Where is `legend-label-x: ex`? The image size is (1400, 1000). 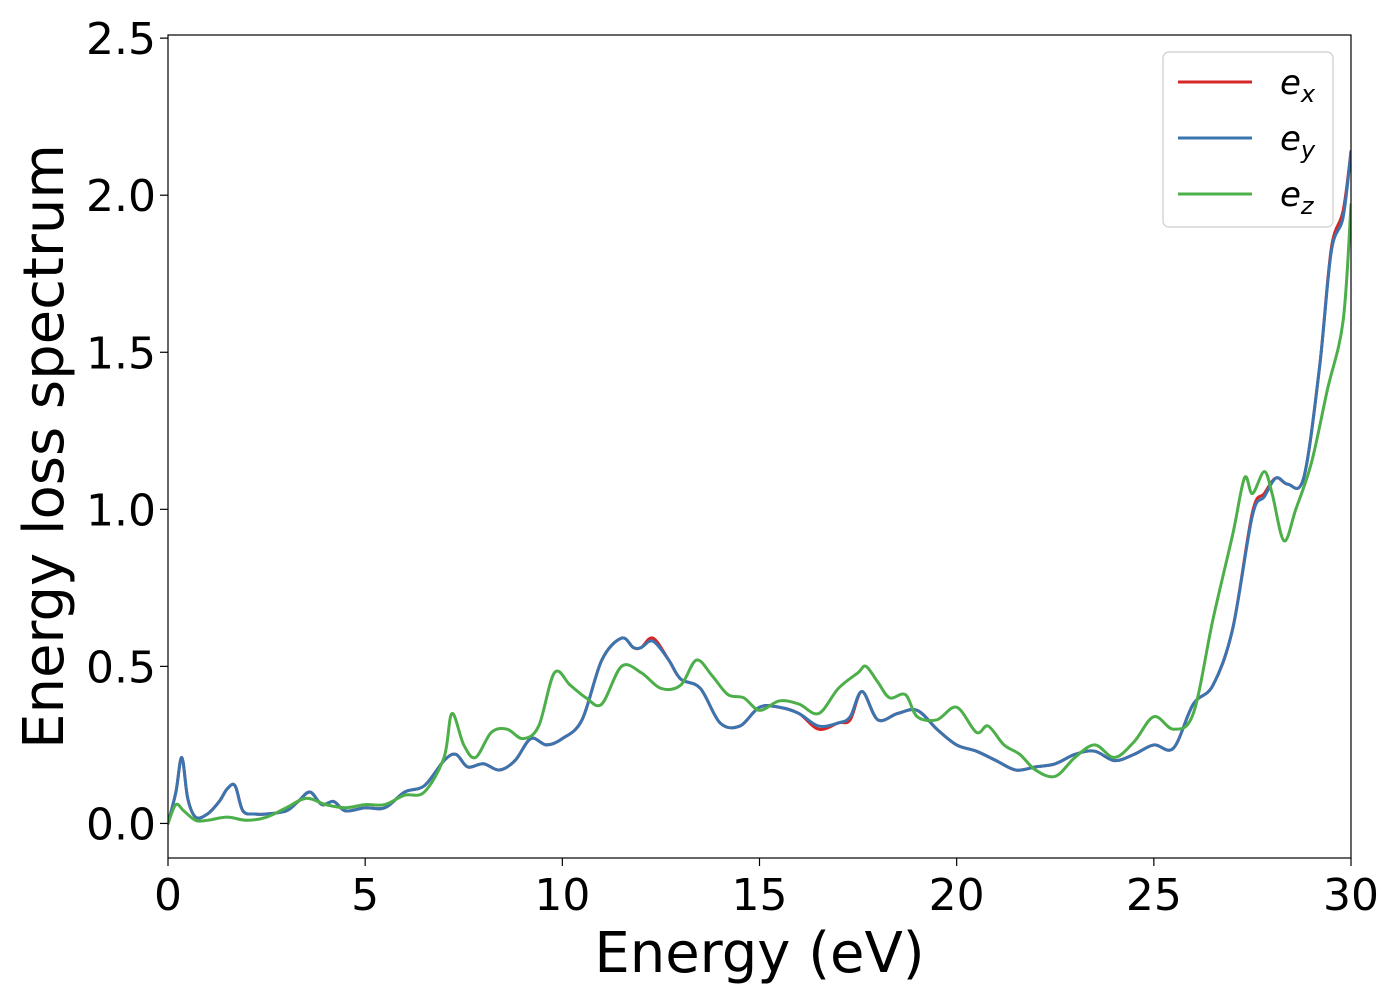
legend-label-x: ex is located at coordinates (1298, 85).